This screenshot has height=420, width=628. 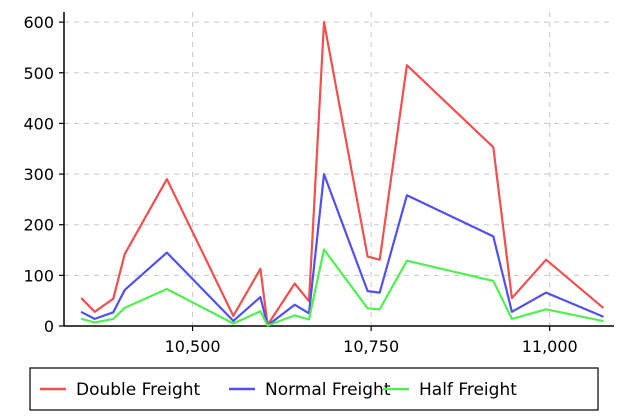 What do you see at coordinates (38, 123) in the screenshot?
I see `y-tick-label: 400` at bounding box center [38, 123].